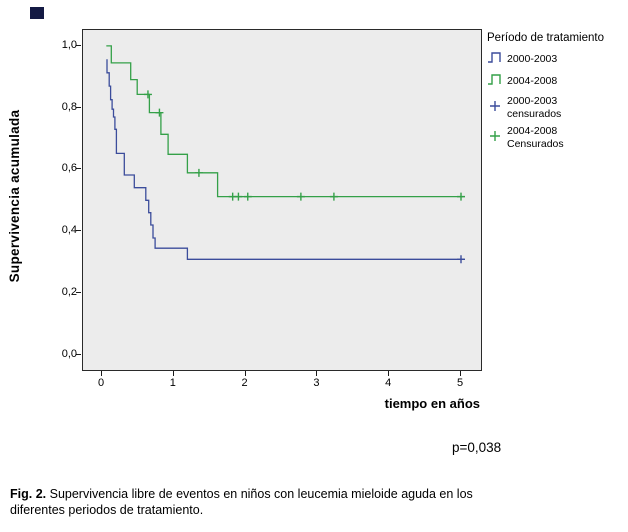 This screenshot has height=532, width=628. Describe the element at coordinates (69, 44) in the screenshot. I see `y-tick-label: 1,0` at that location.